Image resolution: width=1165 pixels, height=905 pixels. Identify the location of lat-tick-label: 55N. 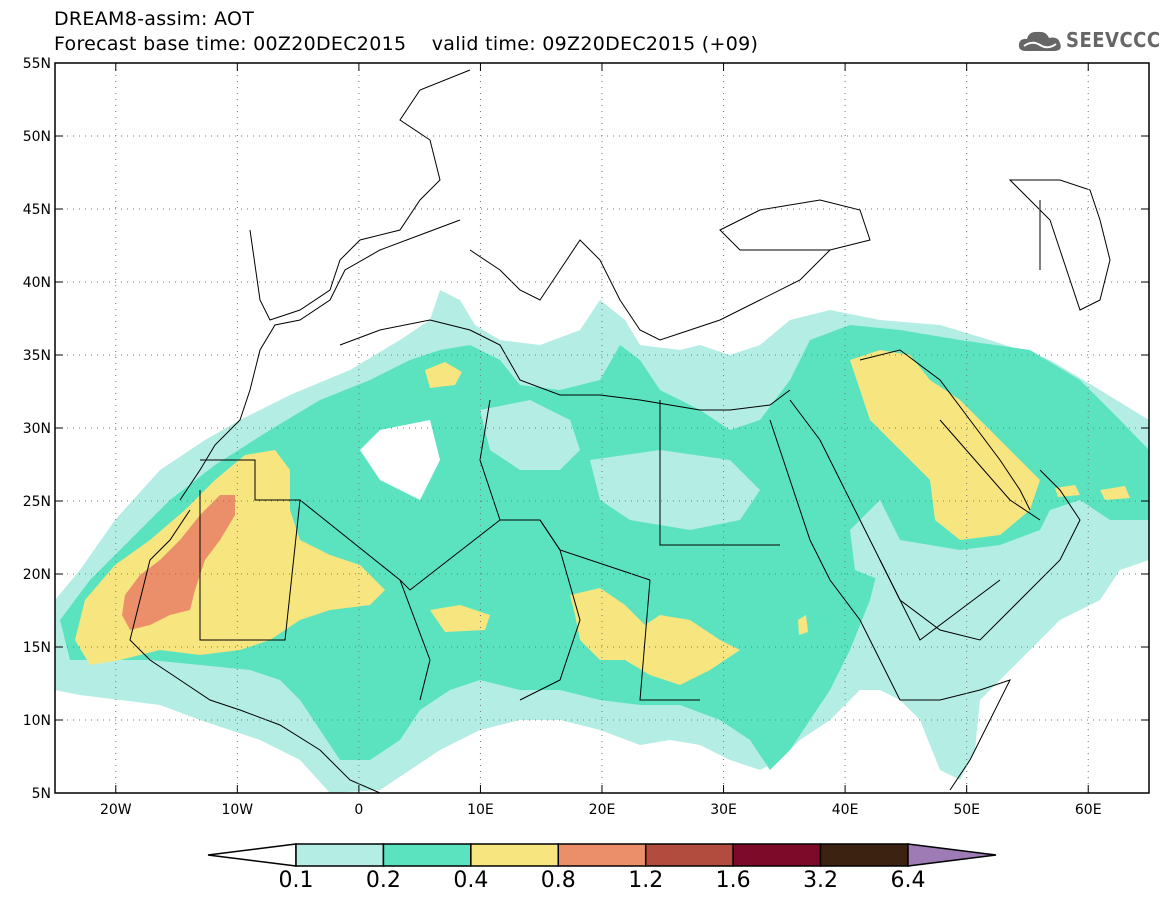
(37, 64).